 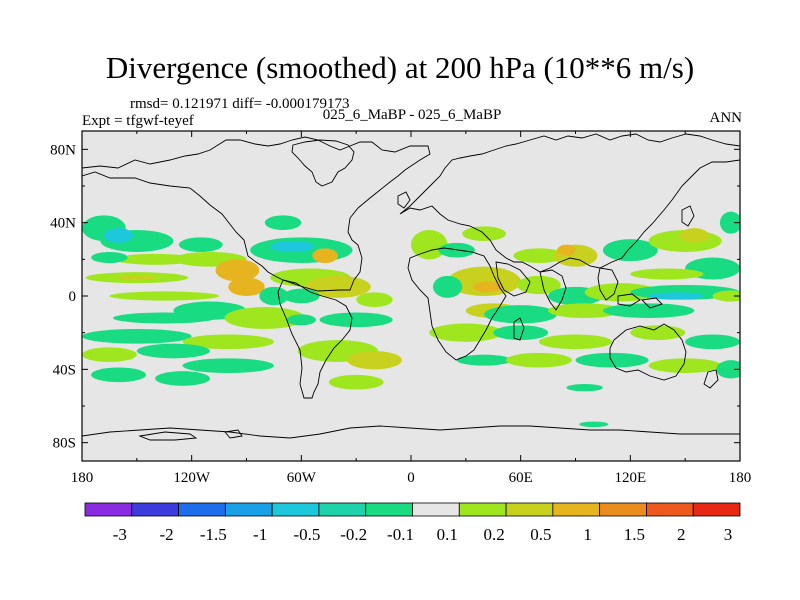 I want to click on x-tick-label: 60W, so click(x=302, y=478).